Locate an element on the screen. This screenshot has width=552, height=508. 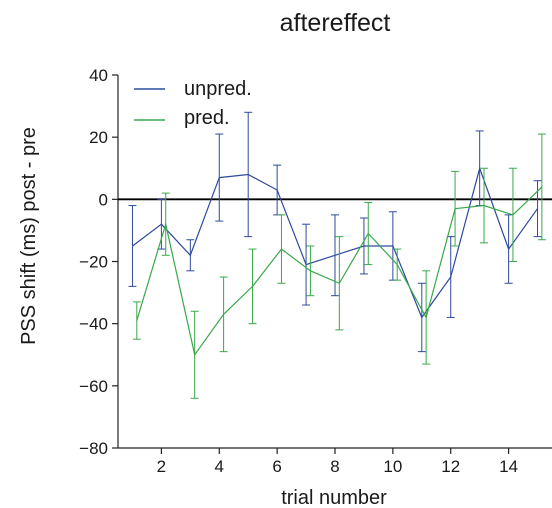
x-tick-label: 14 is located at coordinates (508, 466).